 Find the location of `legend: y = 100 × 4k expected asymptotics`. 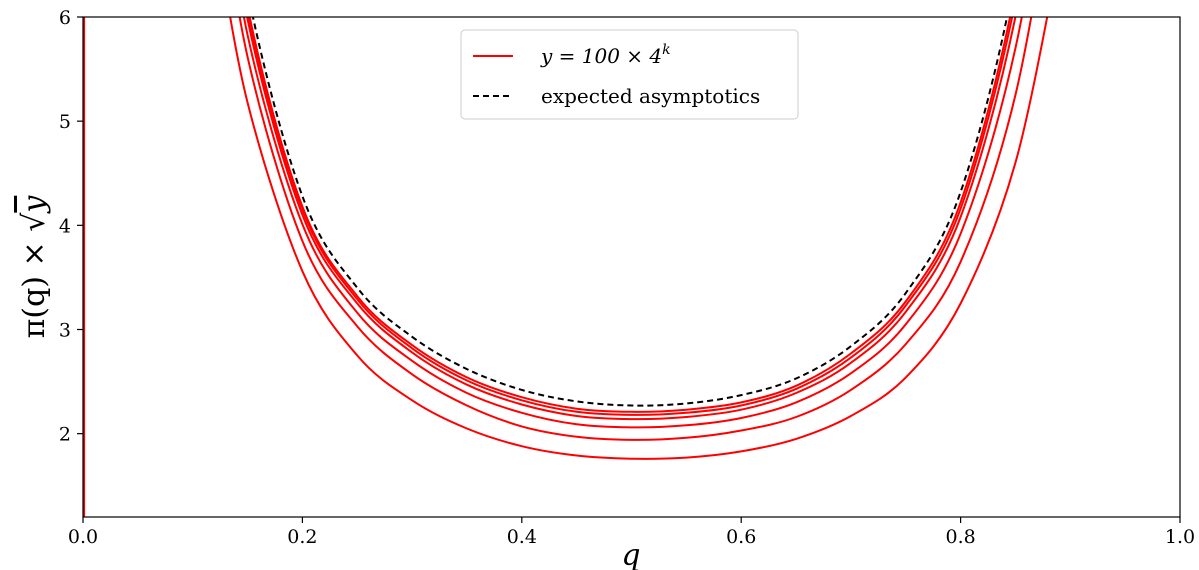

legend: y = 100 × 4k expected asymptotics is located at coordinates (629, 74).